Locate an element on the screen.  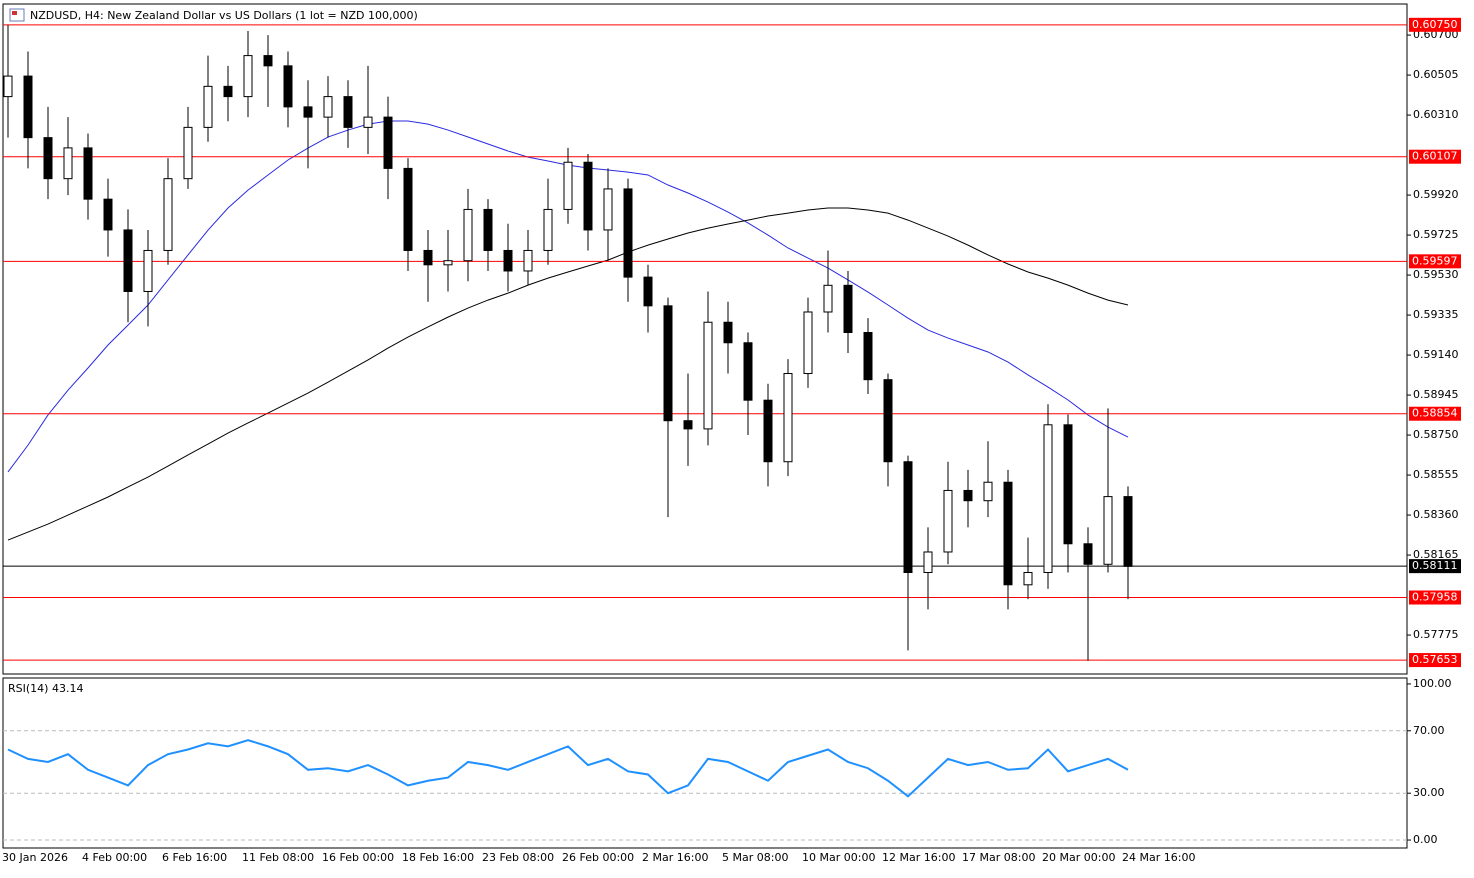
x-tick-label: 30 Jan 2026 is located at coordinates (35, 857).